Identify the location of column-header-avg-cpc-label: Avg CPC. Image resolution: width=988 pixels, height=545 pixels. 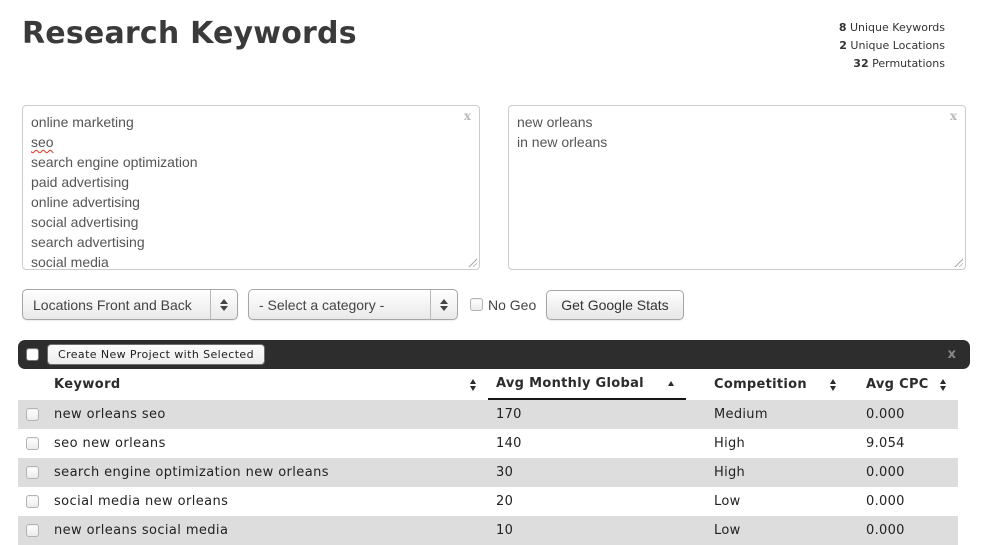
(897, 384).